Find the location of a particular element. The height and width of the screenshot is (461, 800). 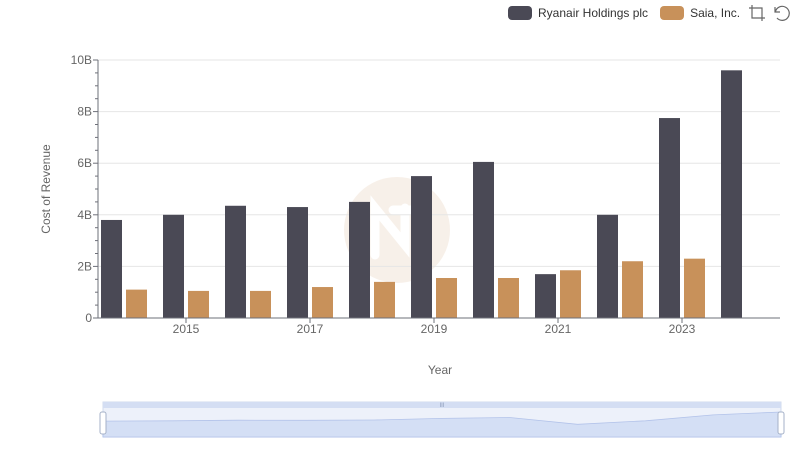

bar-ryanair-2014 is located at coordinates (111, 268).